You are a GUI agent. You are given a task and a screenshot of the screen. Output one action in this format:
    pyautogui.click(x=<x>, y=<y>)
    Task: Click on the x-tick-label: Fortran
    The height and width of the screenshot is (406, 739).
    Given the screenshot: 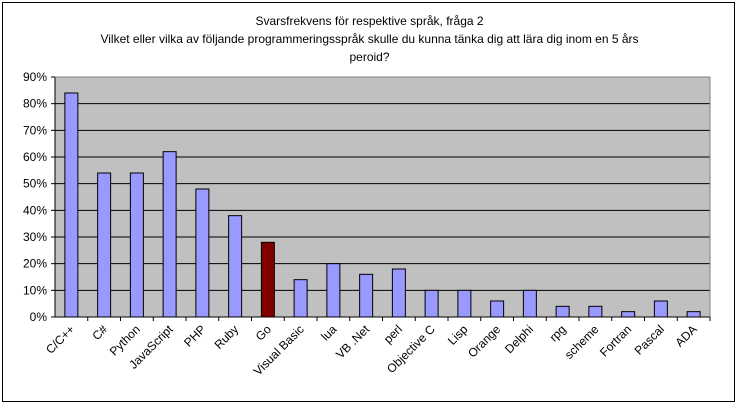 What is the action you would take?
    pyautogui.click(x=615, y=340)
    